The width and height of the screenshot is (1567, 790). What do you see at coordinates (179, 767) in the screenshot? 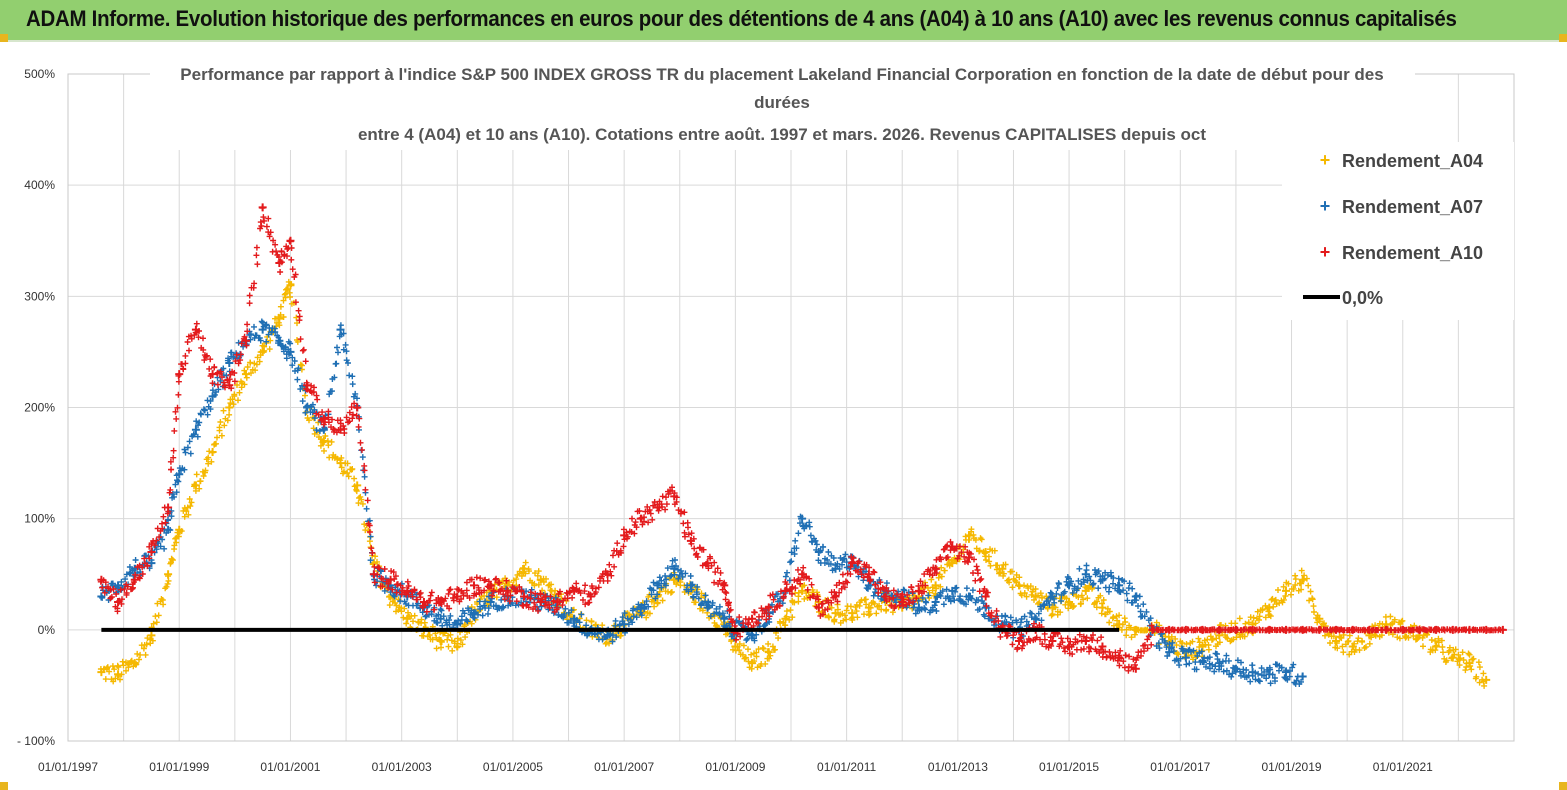
I see `x-tick-label: 01/01/1999` at bounding box center [179, 767].